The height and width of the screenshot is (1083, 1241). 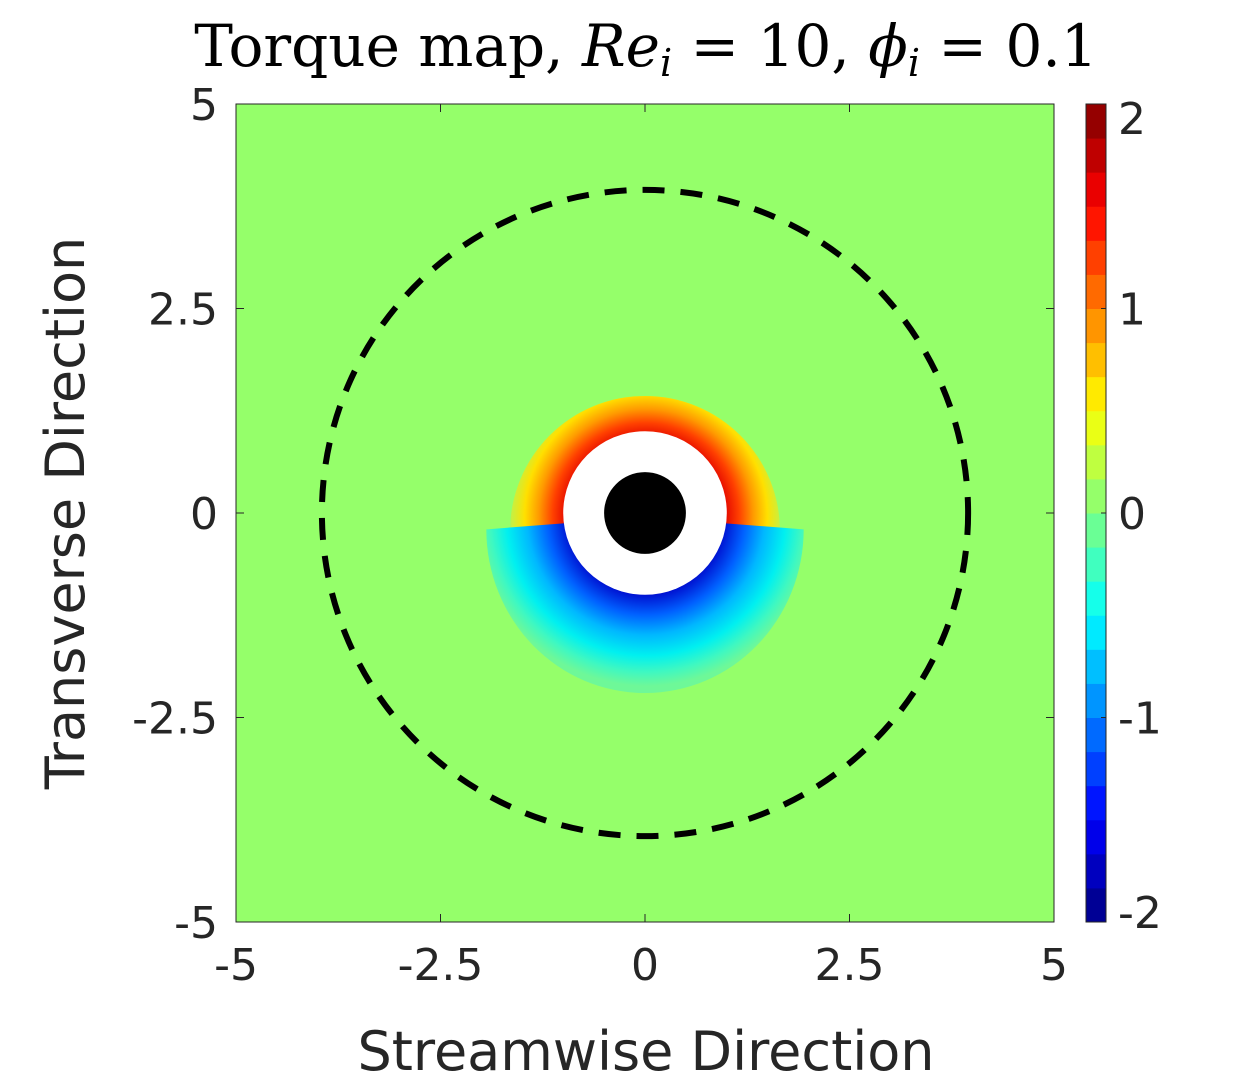 I want to click on colorbar-tick-label: -2, so click(x=1140, y=913).